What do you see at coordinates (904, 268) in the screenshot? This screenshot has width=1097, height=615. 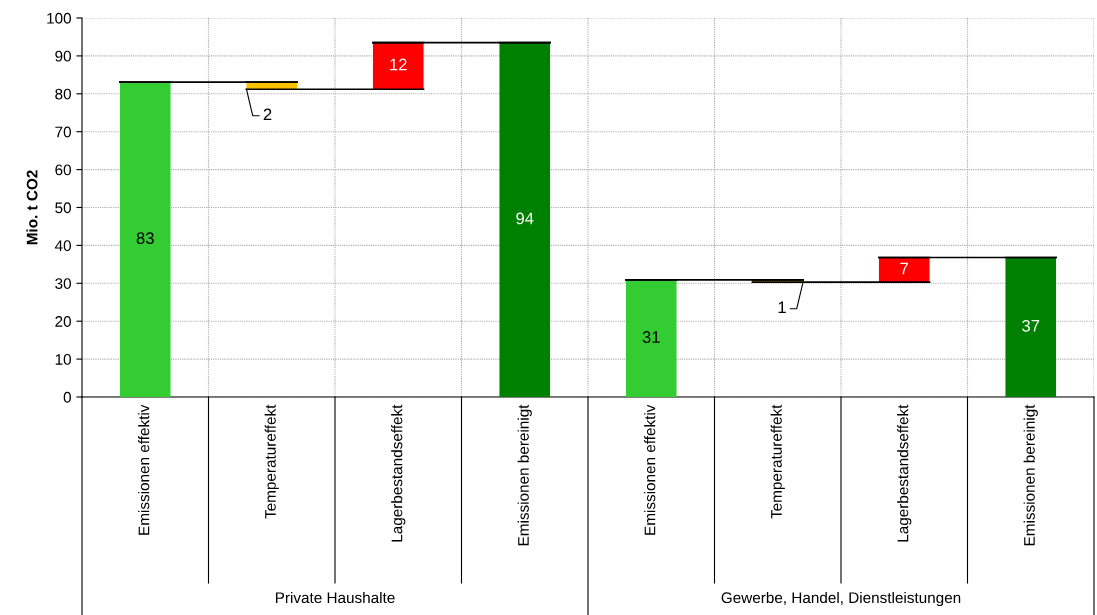 I see `data-label: 7` at bounding box center [904, 268].